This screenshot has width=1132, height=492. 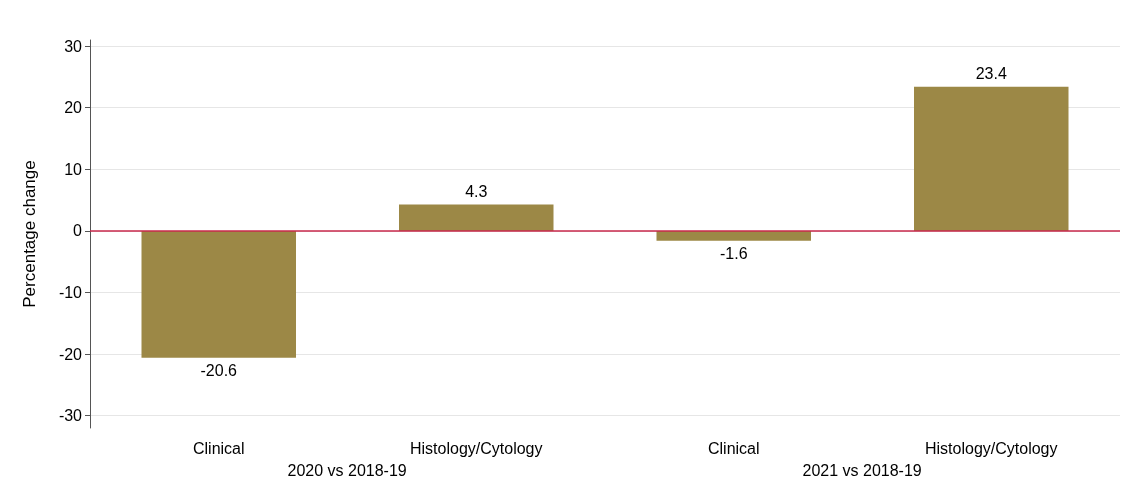 I want to click on data-label: -20.6, so click(x=219, y=371).